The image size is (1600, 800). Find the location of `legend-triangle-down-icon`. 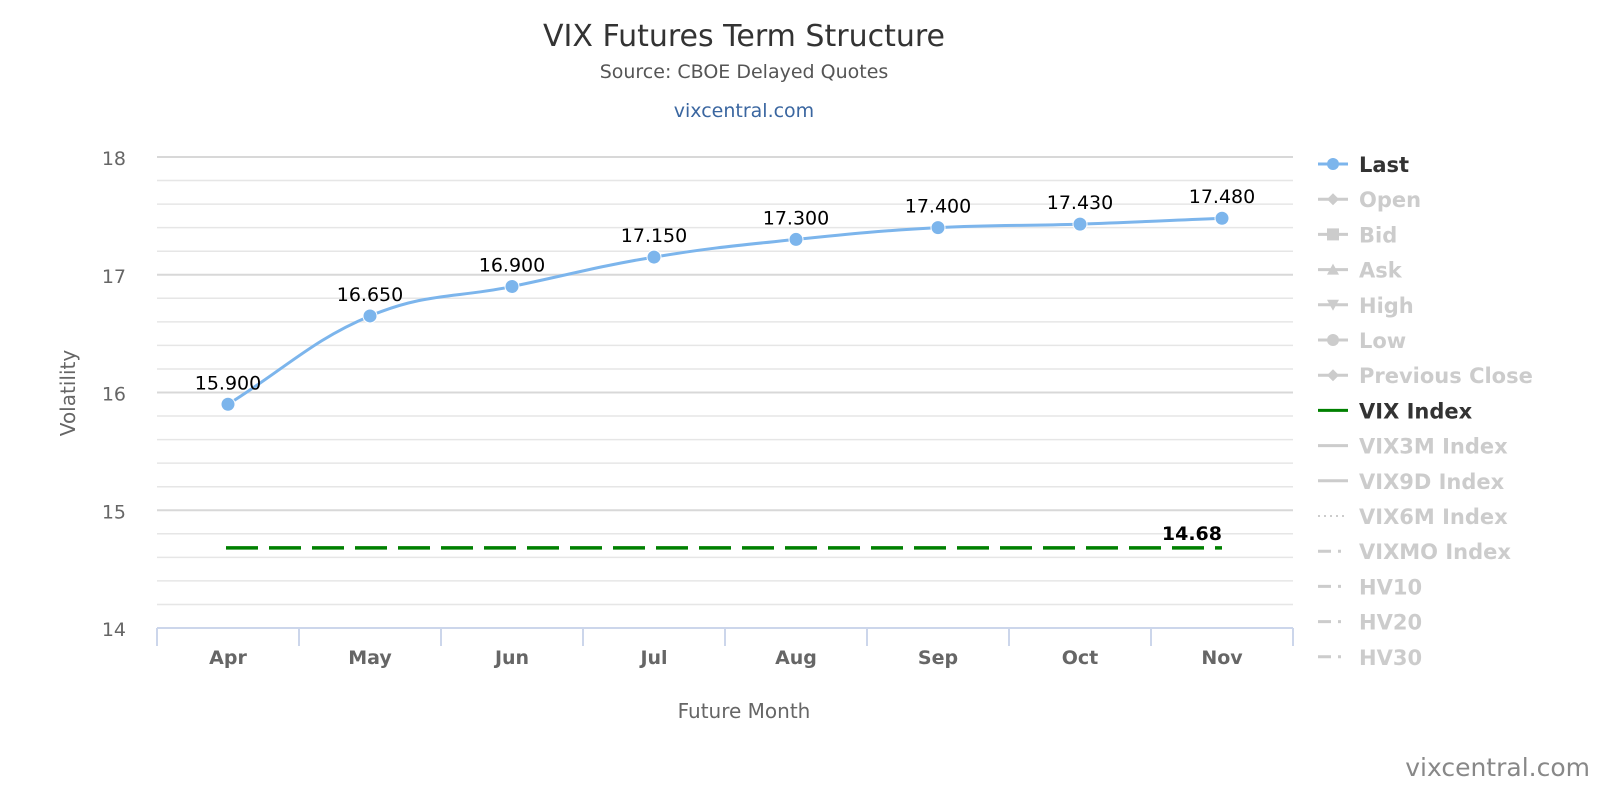

legend-triangle-down-icon is located at coordinates (1333, 305).